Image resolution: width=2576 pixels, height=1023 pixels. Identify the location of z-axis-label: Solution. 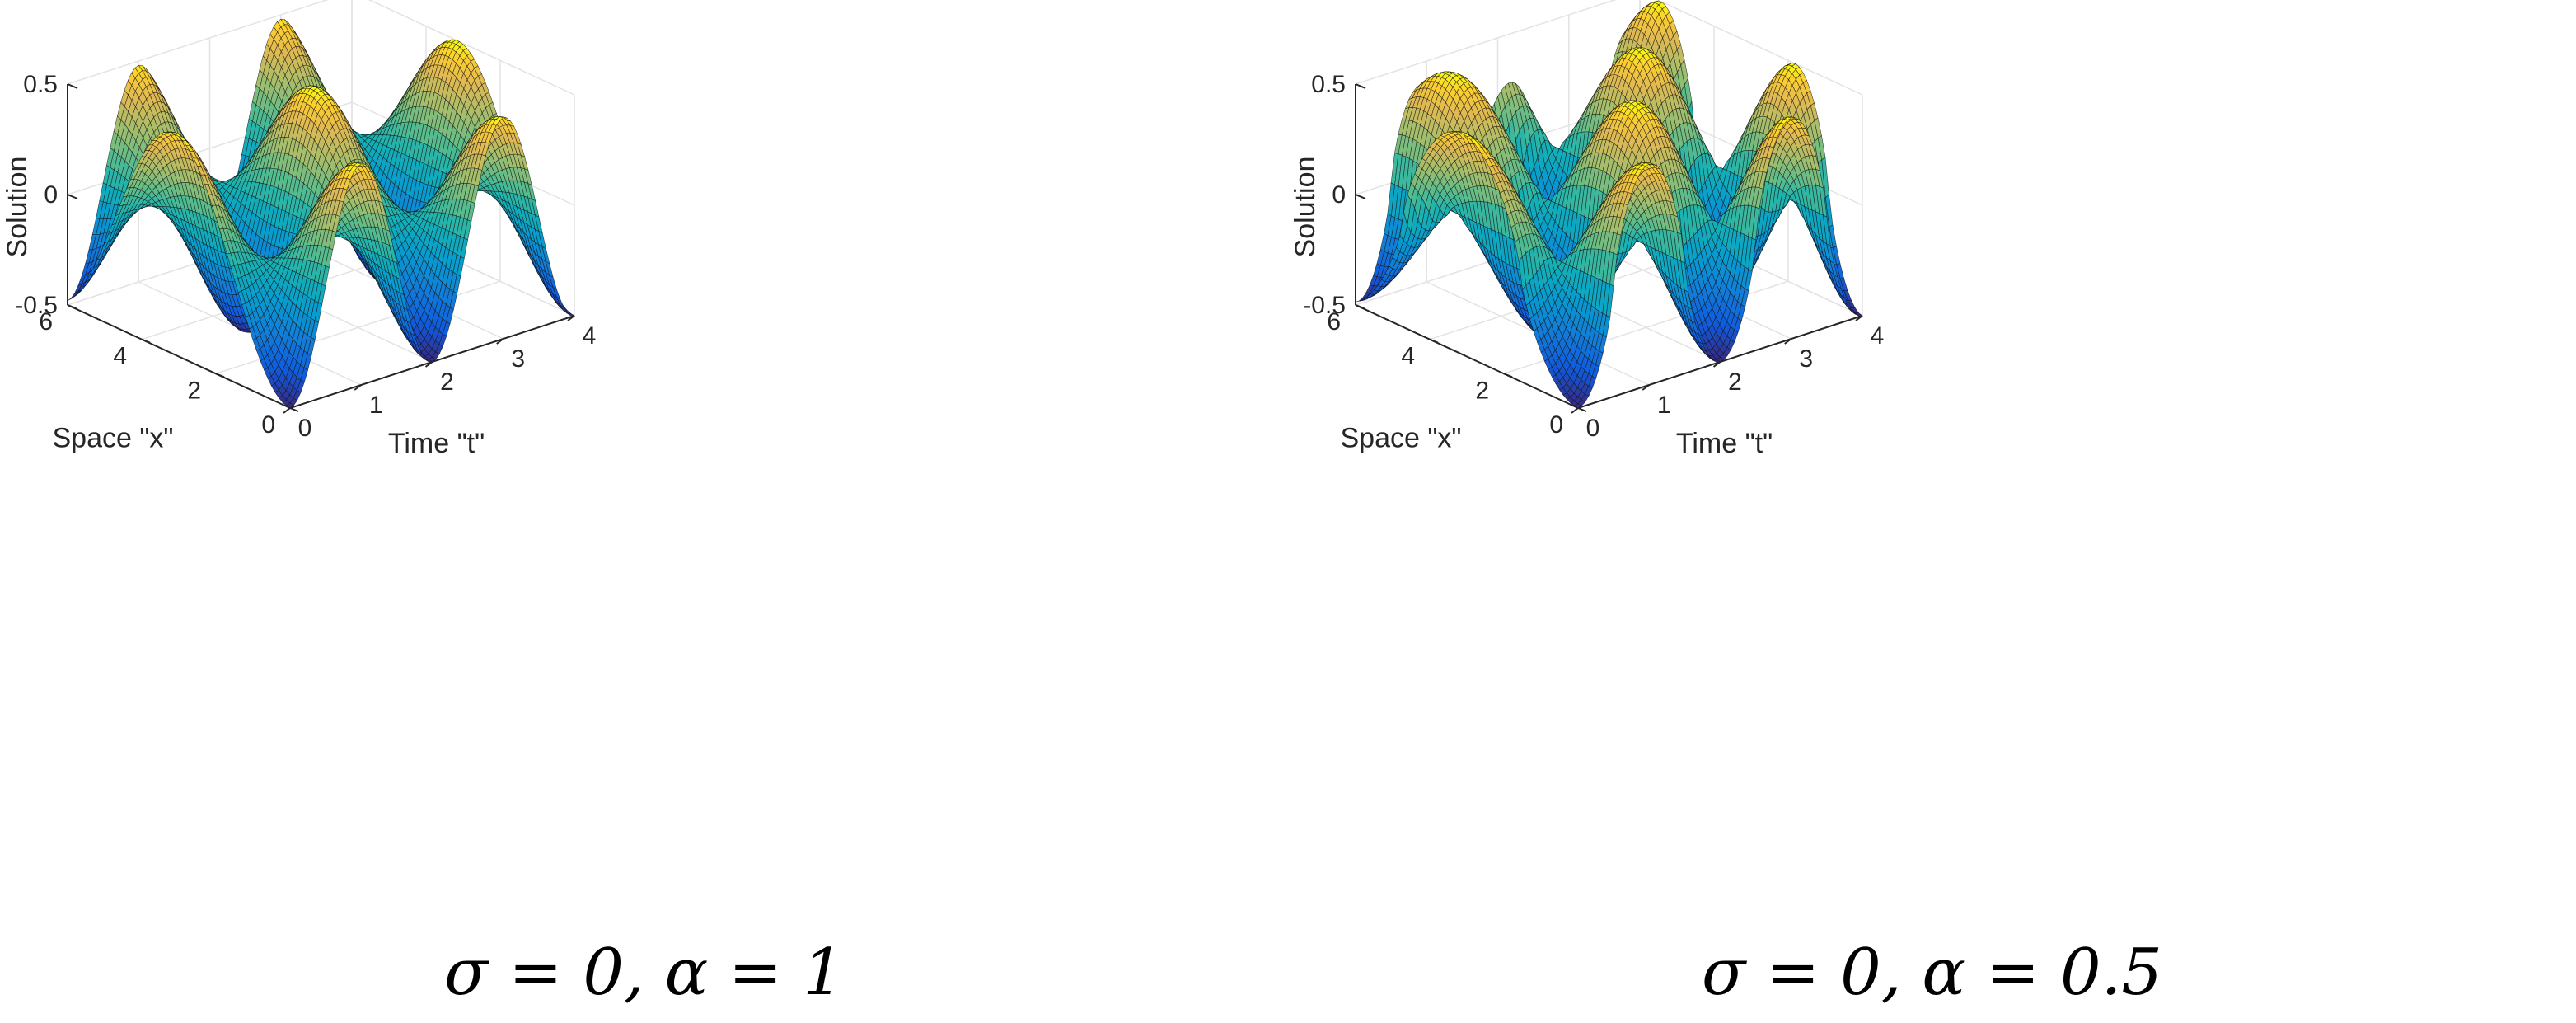
(17, 207).